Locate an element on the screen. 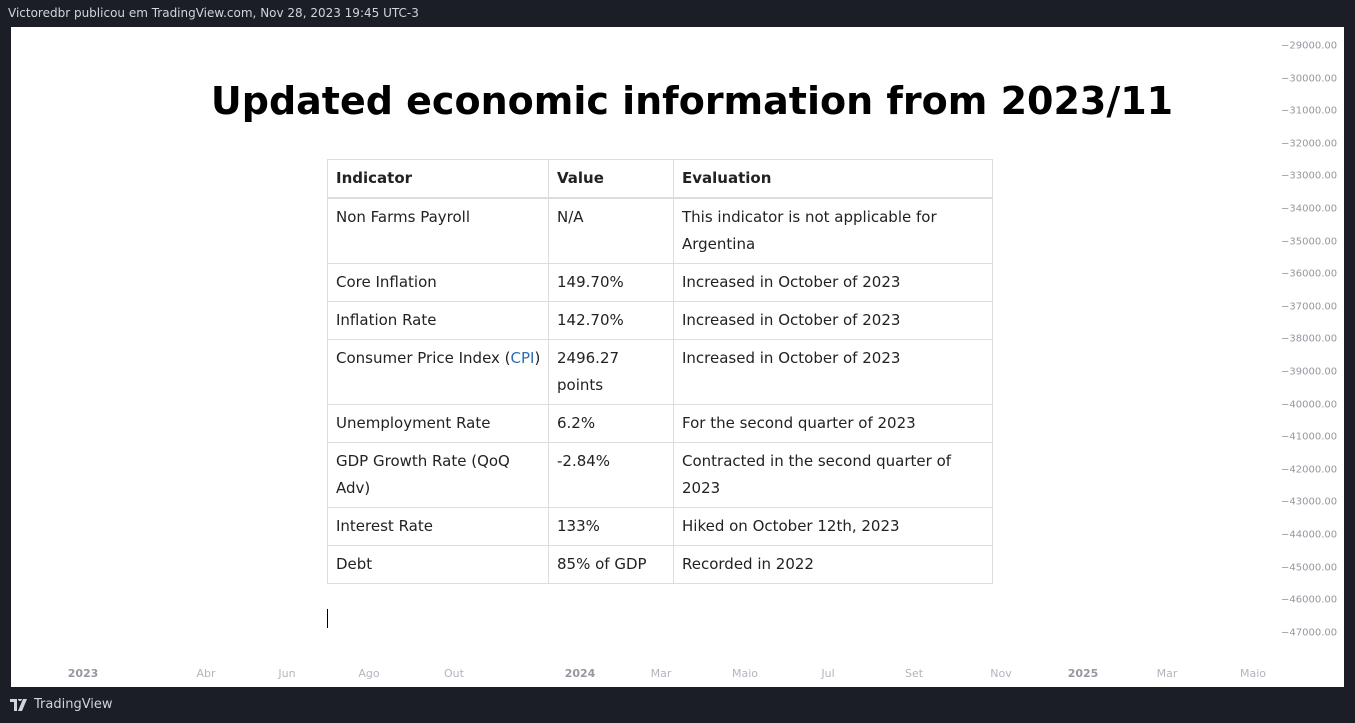 This screenshot has width=1355, height=723. price-label: −43000.00 is located at coordinates (1309, 502).